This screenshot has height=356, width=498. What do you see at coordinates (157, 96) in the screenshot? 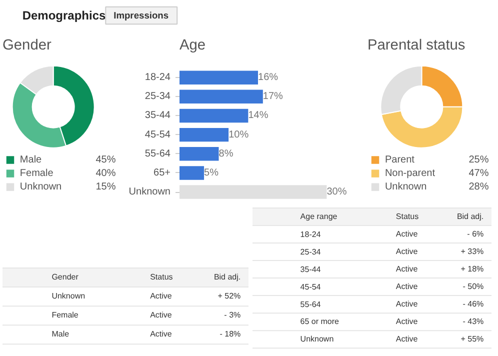
I see `y-tick-label: 25-34` at bounding box center [157, 96].